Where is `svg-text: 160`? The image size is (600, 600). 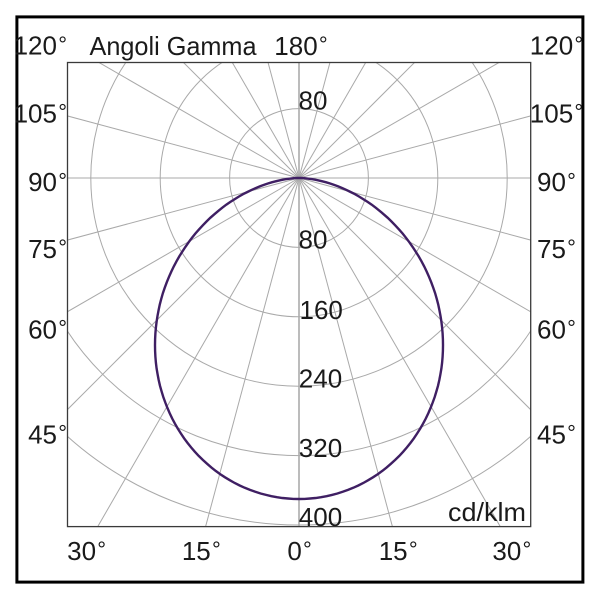 svg-text: 160 is located at coordinates (321, 310).